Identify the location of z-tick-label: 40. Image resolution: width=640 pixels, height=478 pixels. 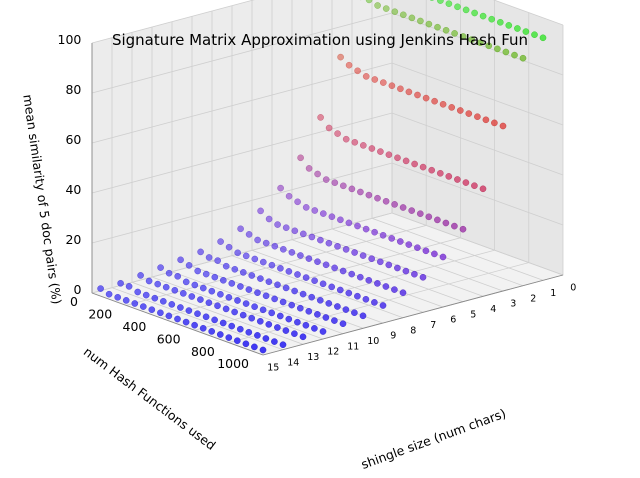
(73, 189).